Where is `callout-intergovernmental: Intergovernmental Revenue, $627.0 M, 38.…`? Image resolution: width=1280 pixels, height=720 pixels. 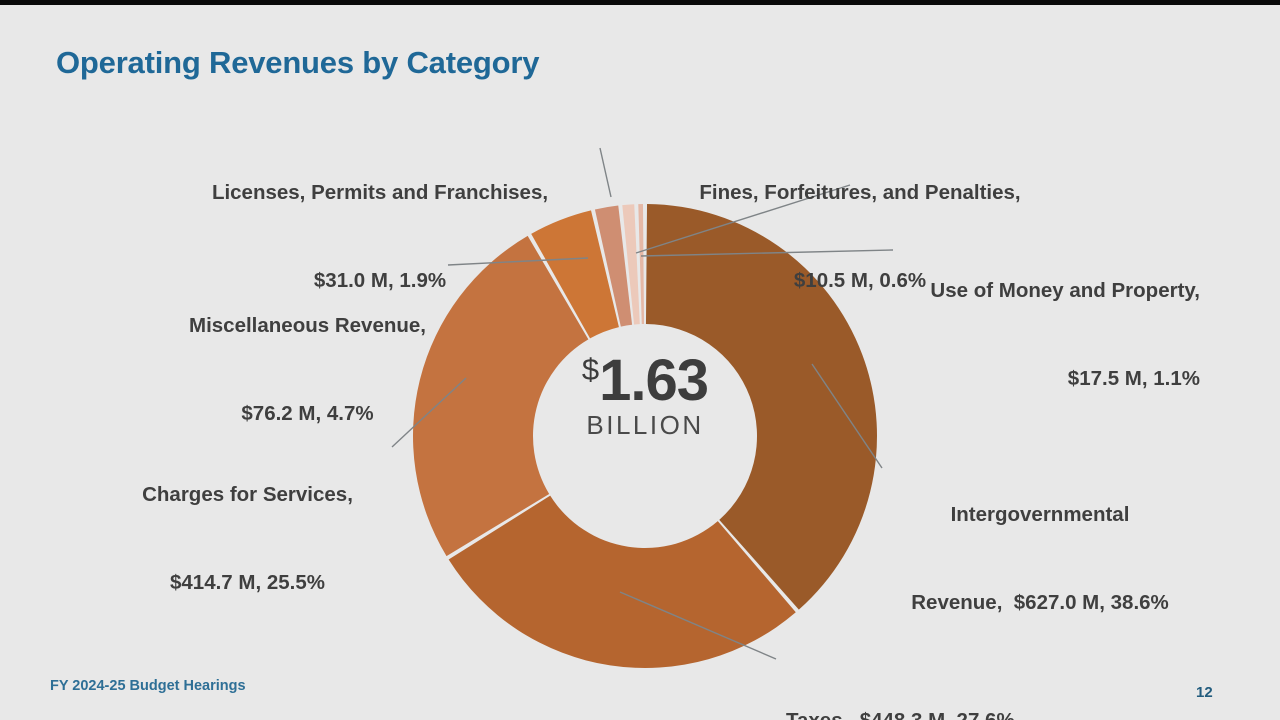 callout-intergovernmental: Intergovernmental Revenue, $627.0 M, 38.… is located at coordinates (1040, 558).